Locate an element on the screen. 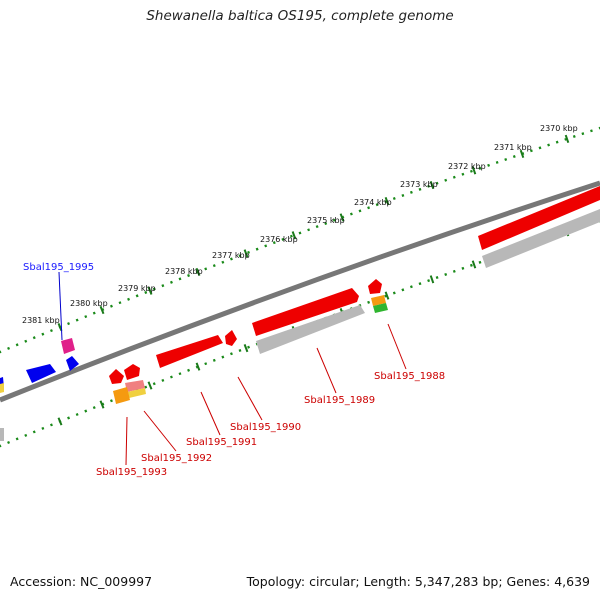 The height and width of the screenshot is (600, 600). connector-1991 is located at coordinates (210, 413).